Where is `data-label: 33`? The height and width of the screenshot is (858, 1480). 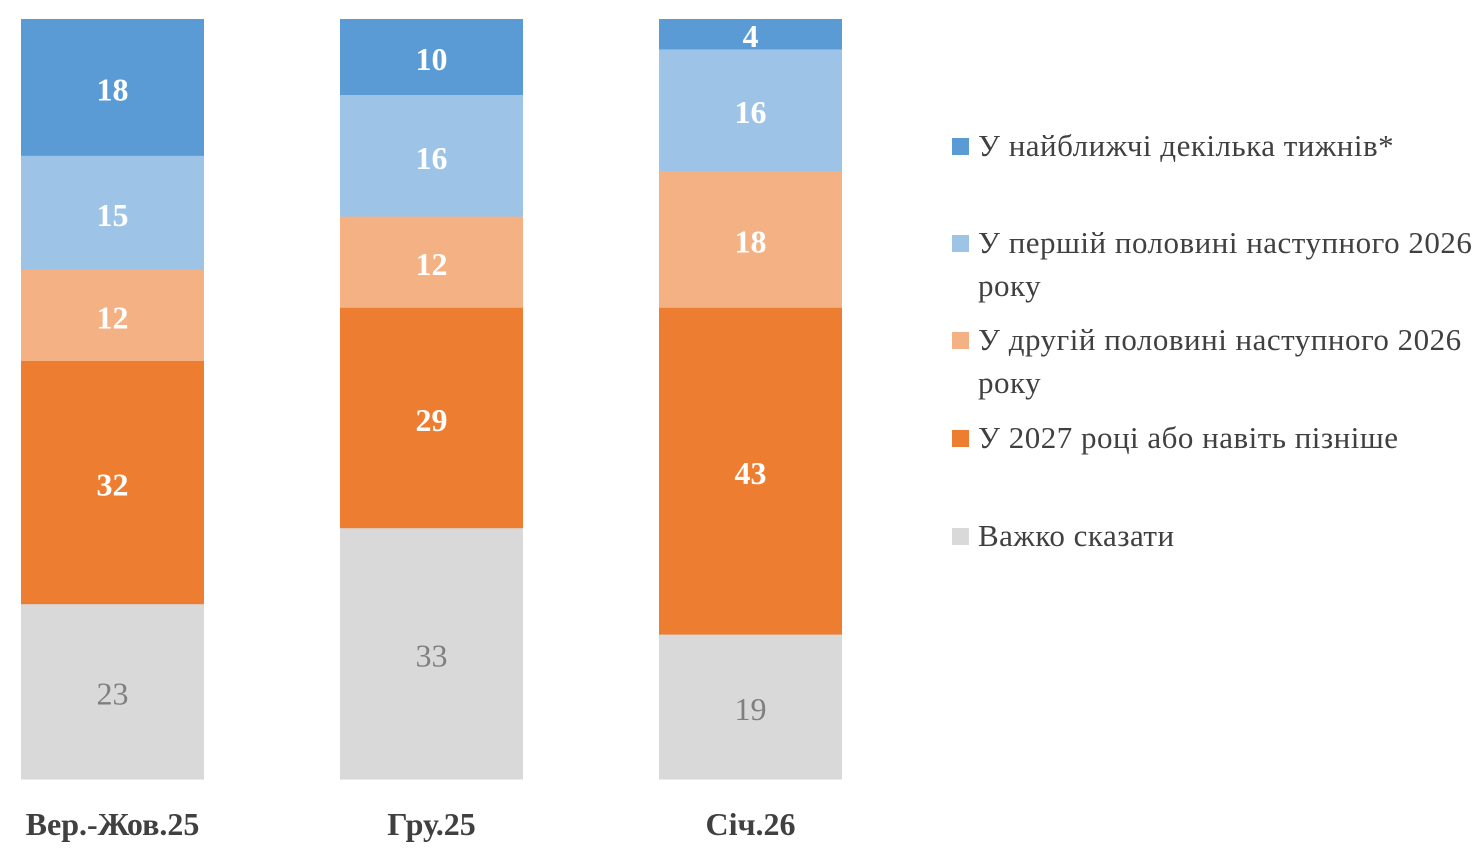 data-label: 33 is located at coordinates (432, 656).